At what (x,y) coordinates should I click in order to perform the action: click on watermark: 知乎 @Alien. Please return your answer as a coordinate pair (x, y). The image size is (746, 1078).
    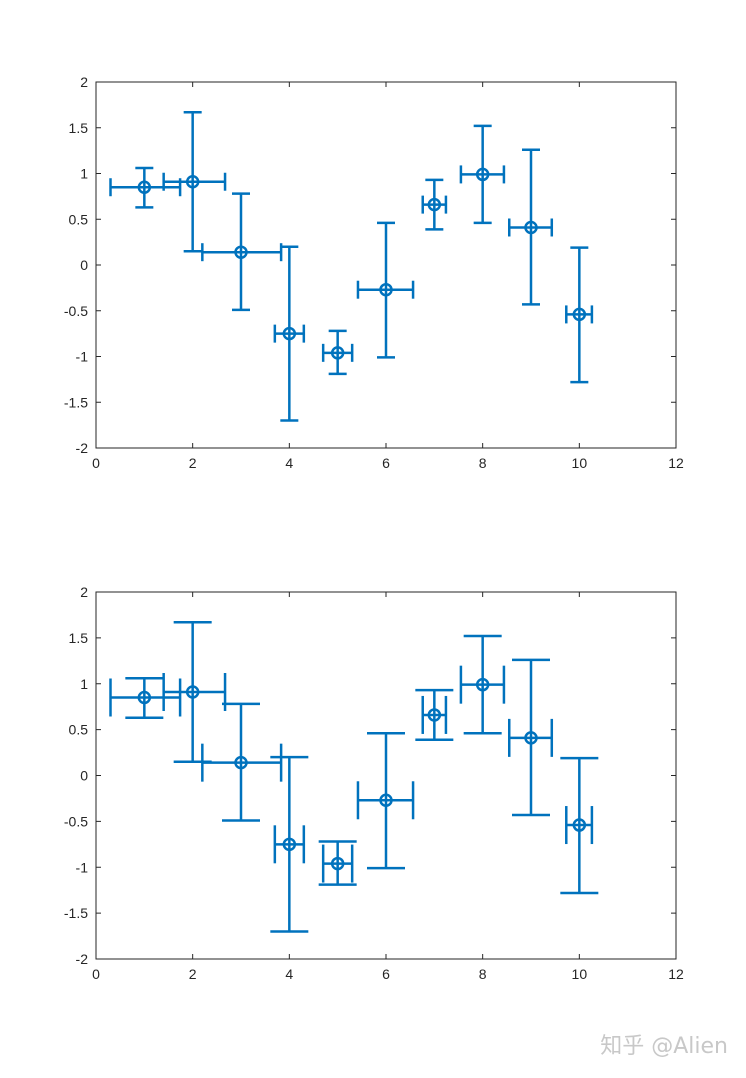
    Looking at the image, I should click on (664, 1046).